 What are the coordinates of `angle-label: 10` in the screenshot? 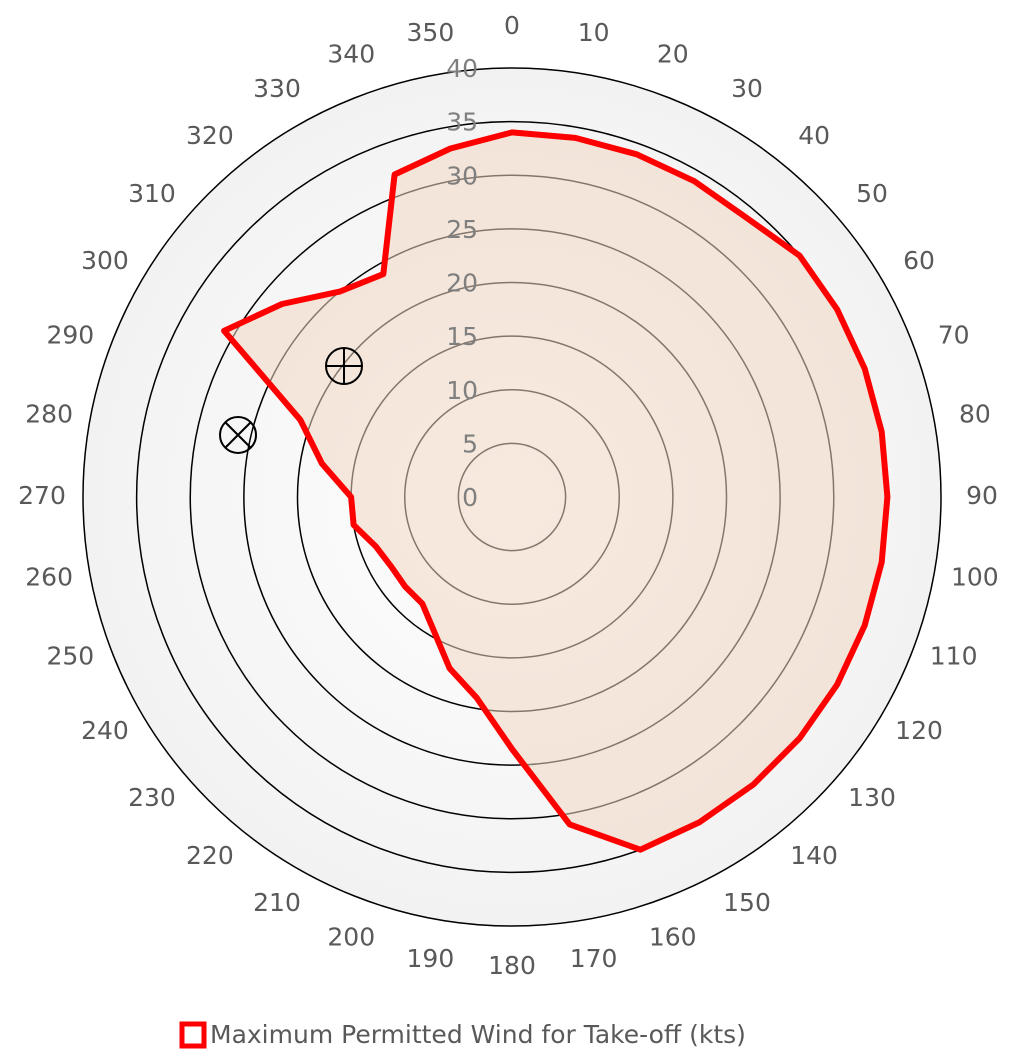 It's located at (594, 32).